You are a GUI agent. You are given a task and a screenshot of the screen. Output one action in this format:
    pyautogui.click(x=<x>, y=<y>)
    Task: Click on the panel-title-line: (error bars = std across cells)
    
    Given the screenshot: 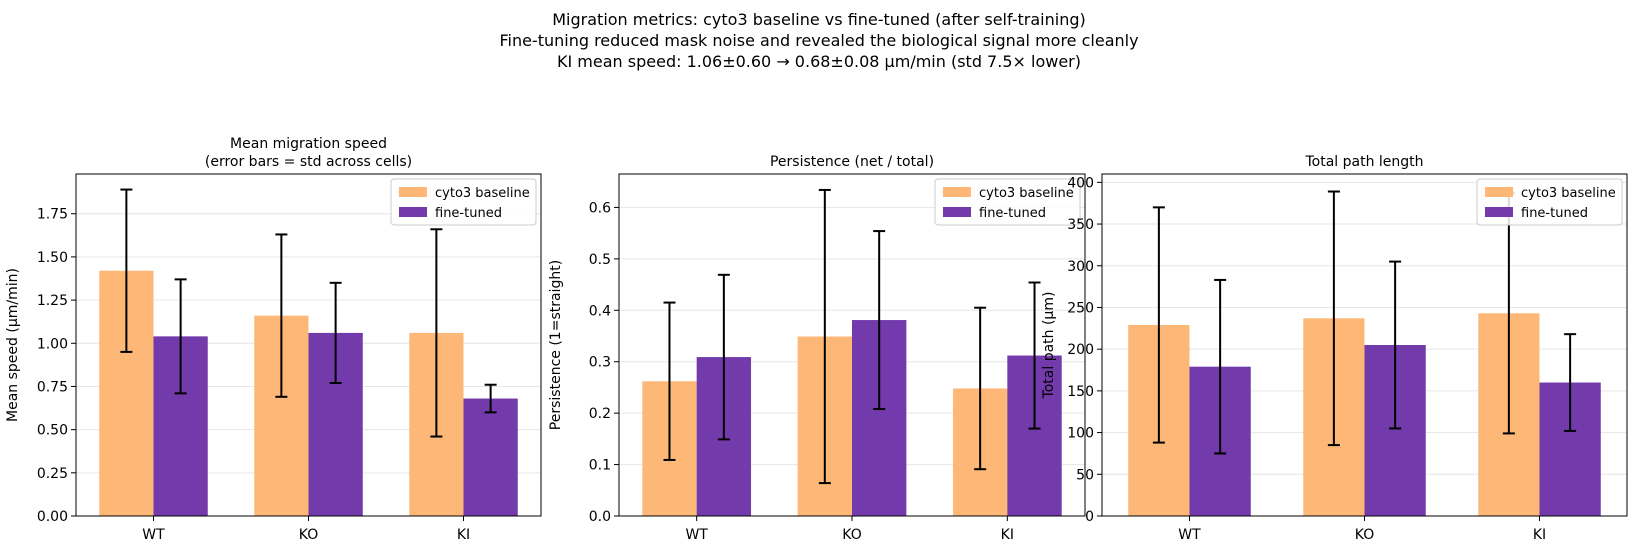 What is the action you would take?
    pyautogui.click(x=308, y=162)
    